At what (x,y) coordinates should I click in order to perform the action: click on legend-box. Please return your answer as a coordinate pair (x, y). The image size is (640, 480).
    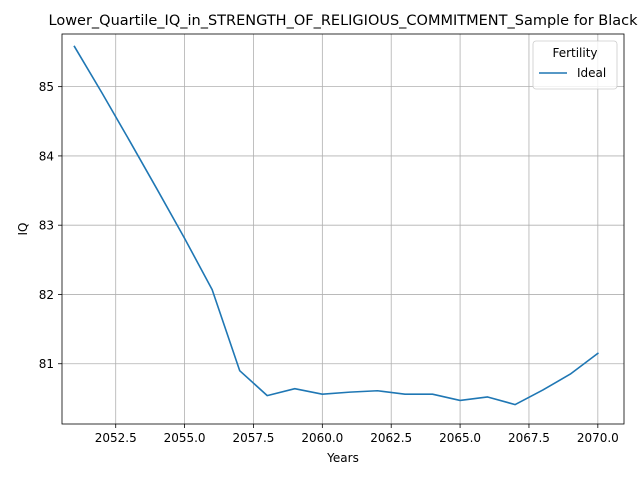
    Looking at the image, I should click on (575, 65).